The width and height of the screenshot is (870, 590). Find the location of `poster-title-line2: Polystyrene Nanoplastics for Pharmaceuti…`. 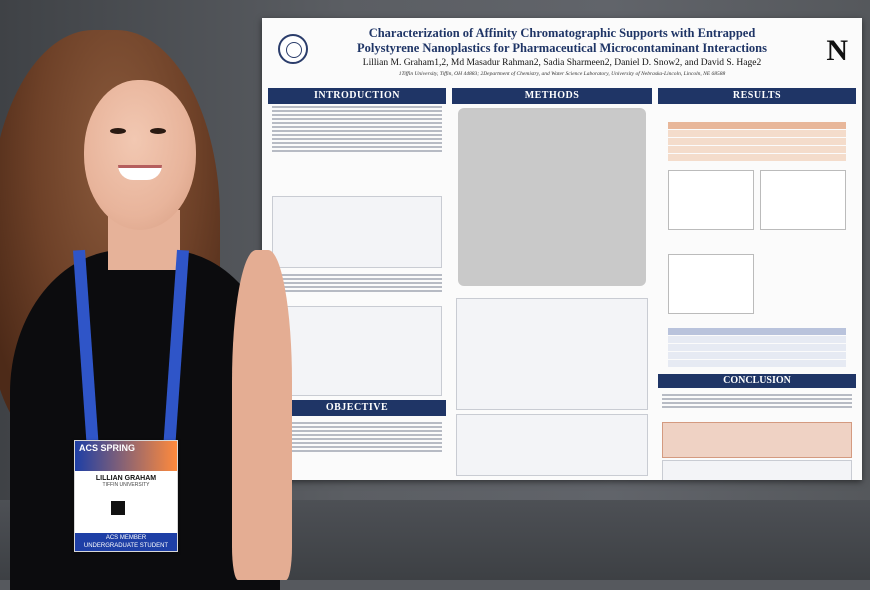

poster-title-line2: Polystyrene Nanoplastics for Pharmaceuti… is located at coordinates (562, 48).